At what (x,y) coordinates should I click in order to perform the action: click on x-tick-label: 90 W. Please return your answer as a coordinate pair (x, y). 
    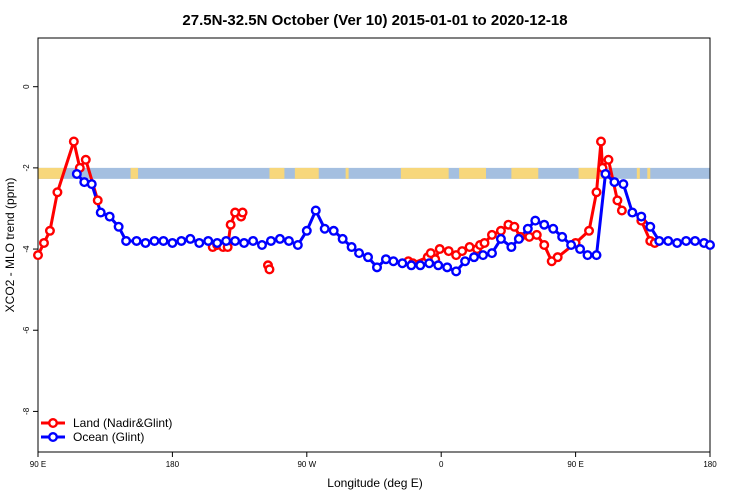
    Looking at the image, I should click on (306, 464).